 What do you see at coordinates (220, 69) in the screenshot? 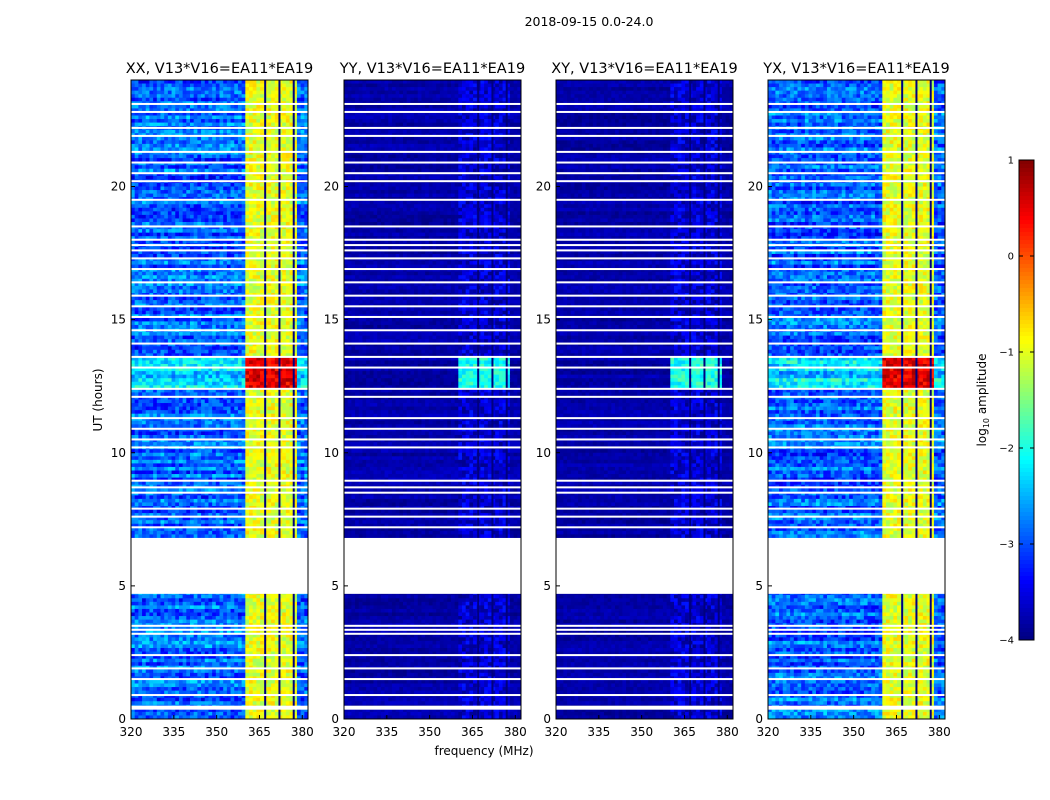
I see `panel-title: XX, V13*V16=EA11*EA19` at bounding box center [220, 69].